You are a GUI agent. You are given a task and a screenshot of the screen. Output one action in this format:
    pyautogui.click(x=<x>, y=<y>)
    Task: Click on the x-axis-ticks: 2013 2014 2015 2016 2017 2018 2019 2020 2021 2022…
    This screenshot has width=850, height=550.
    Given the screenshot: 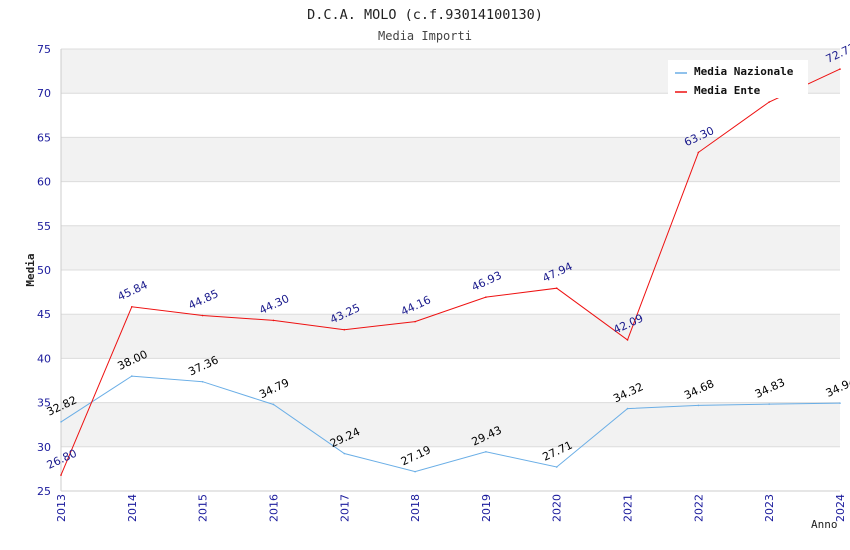 What is the action you would take?
    pyautogui.click(x=451, y=508)
    